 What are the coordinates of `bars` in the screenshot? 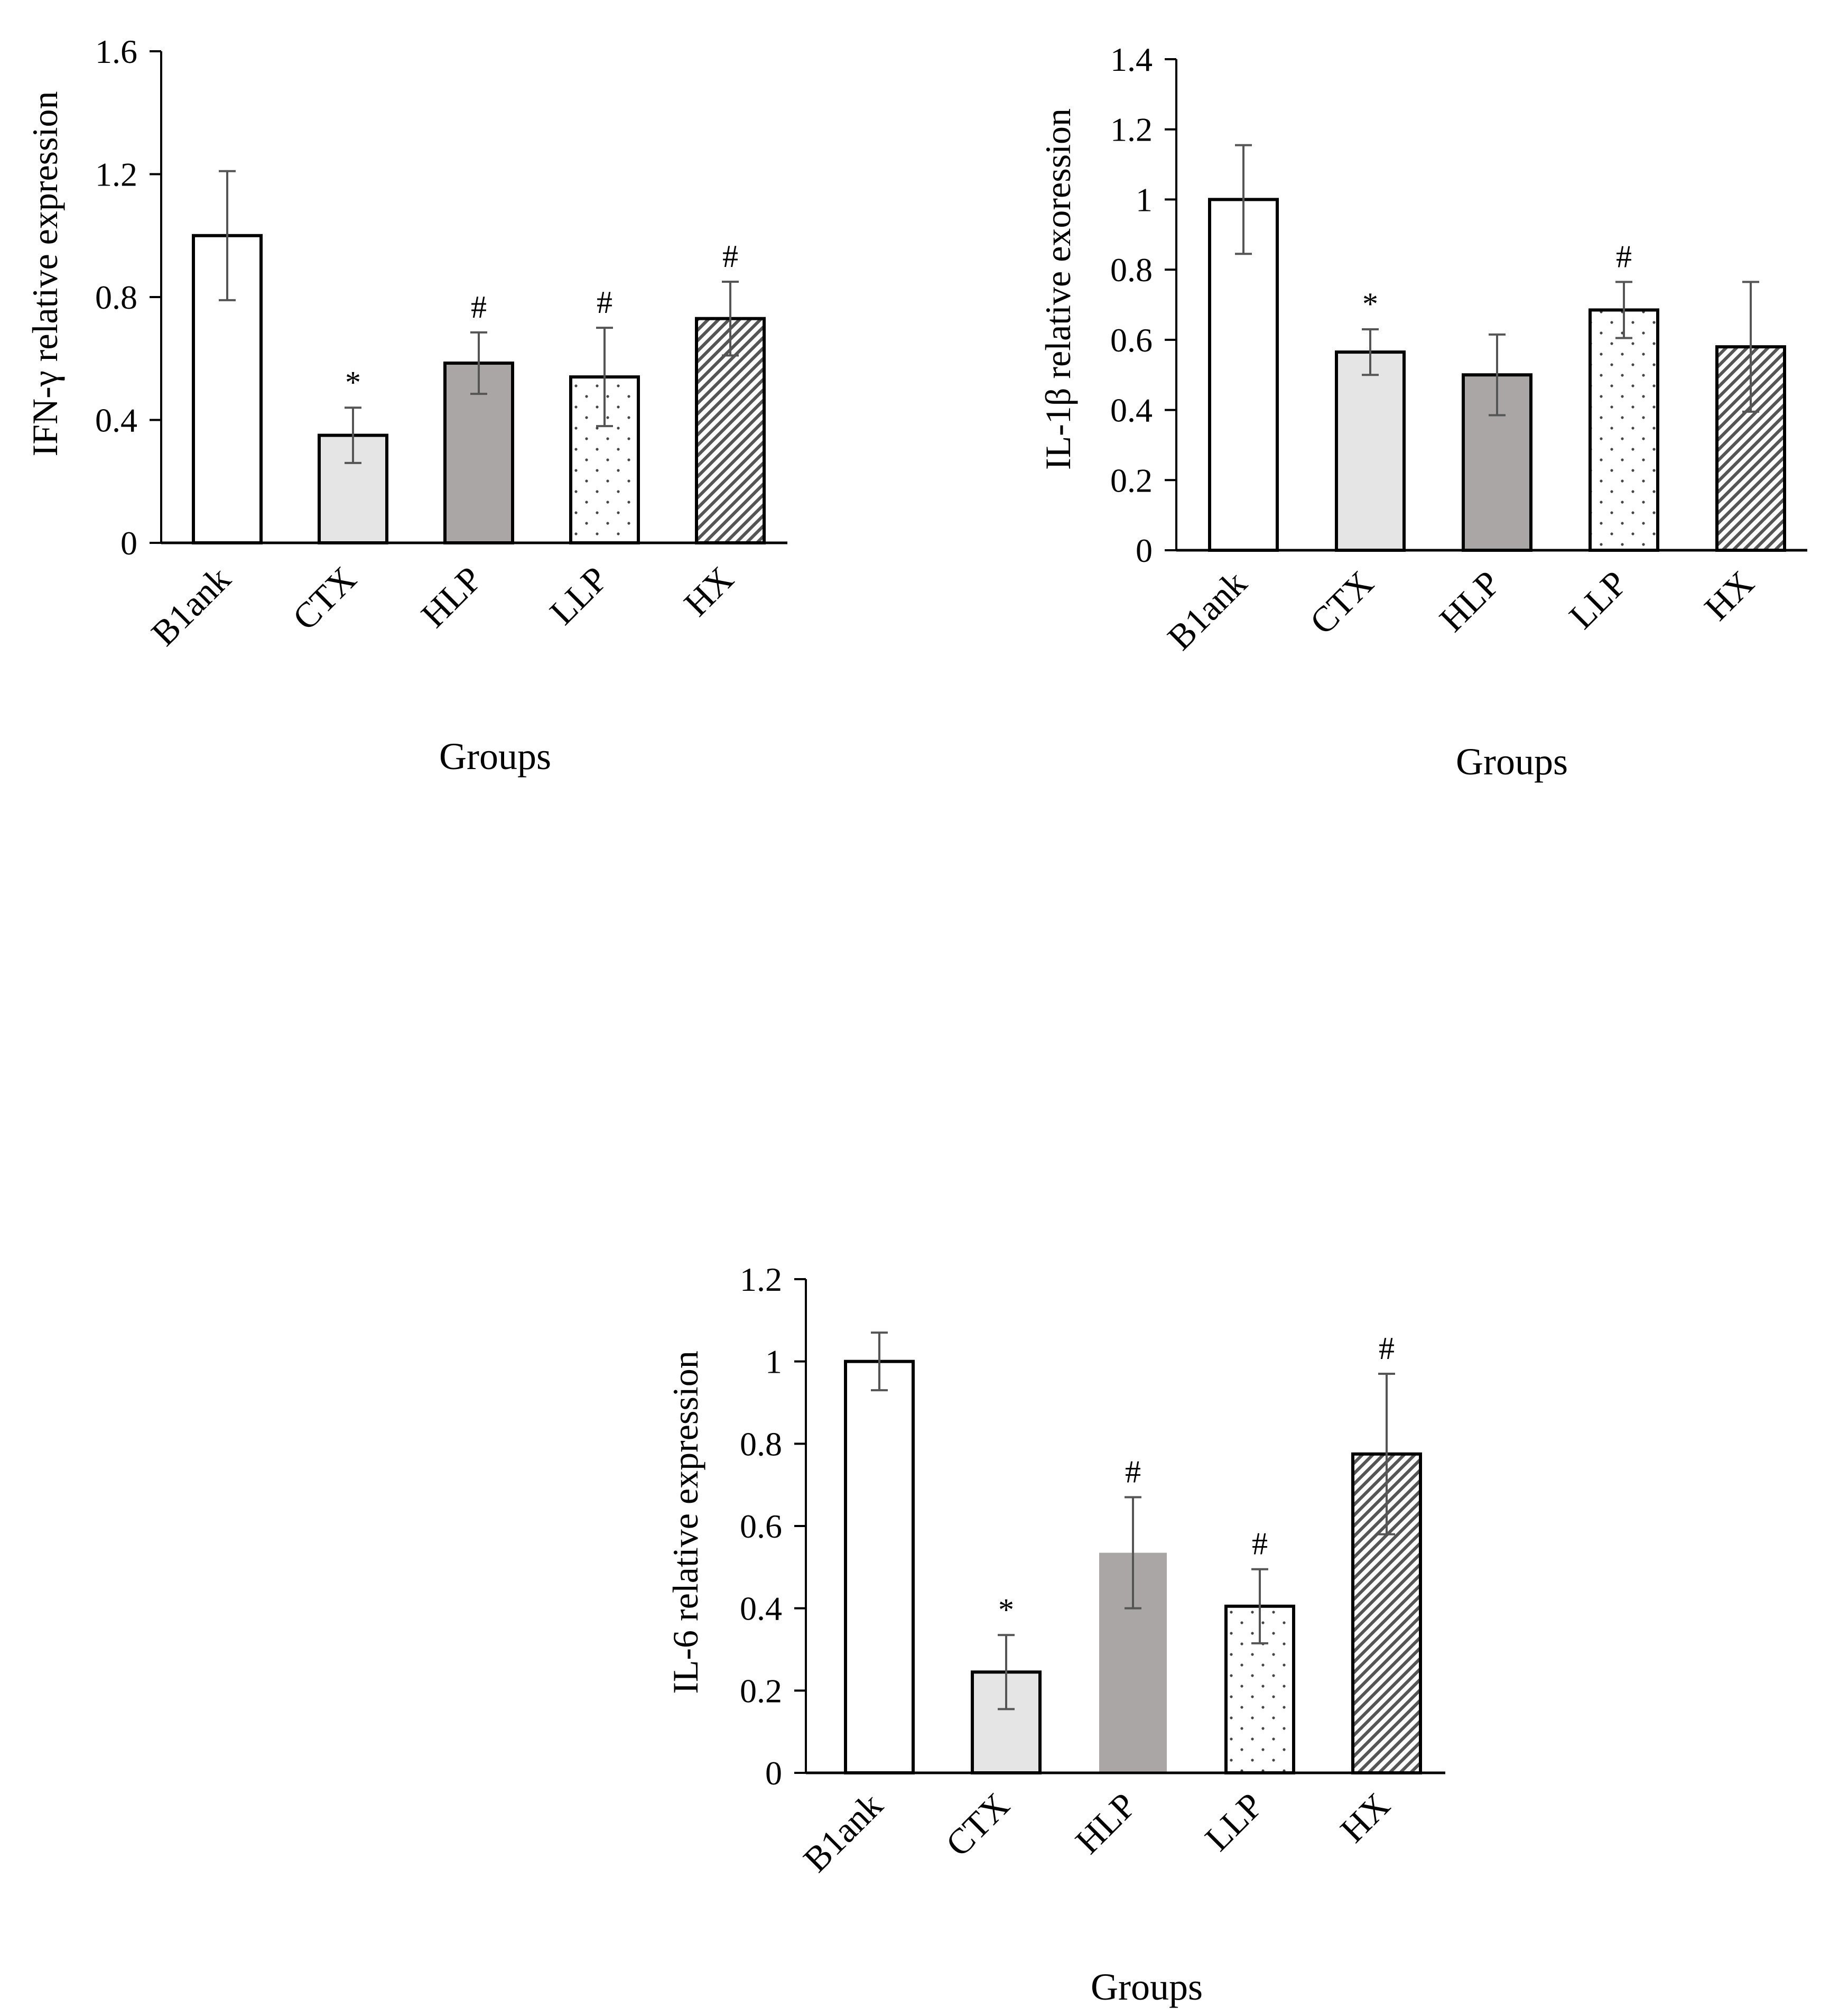 It's located at (1497, 375).